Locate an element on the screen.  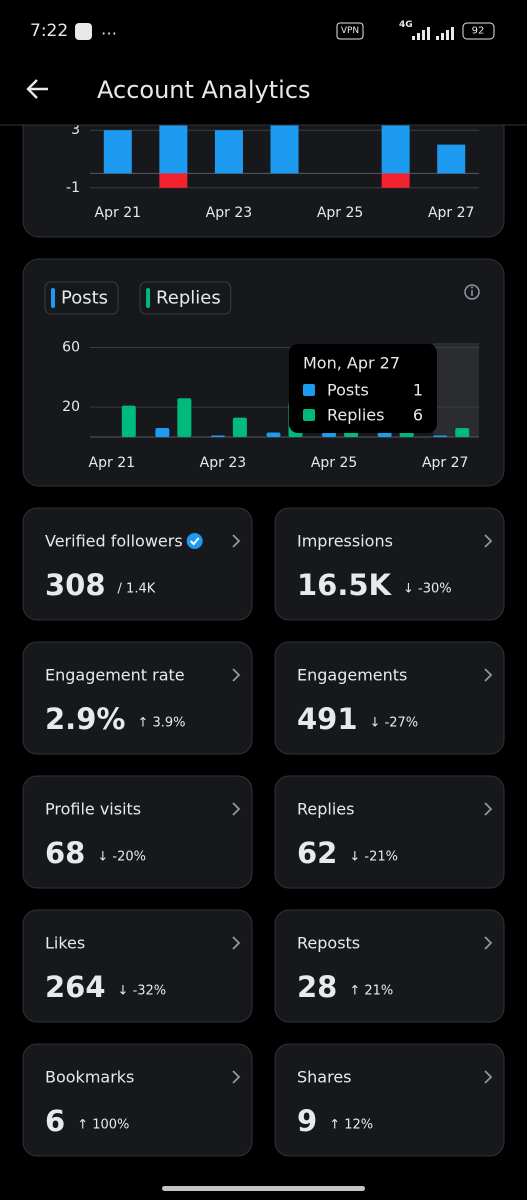
highlight-column is located at coordinates (456, 390).